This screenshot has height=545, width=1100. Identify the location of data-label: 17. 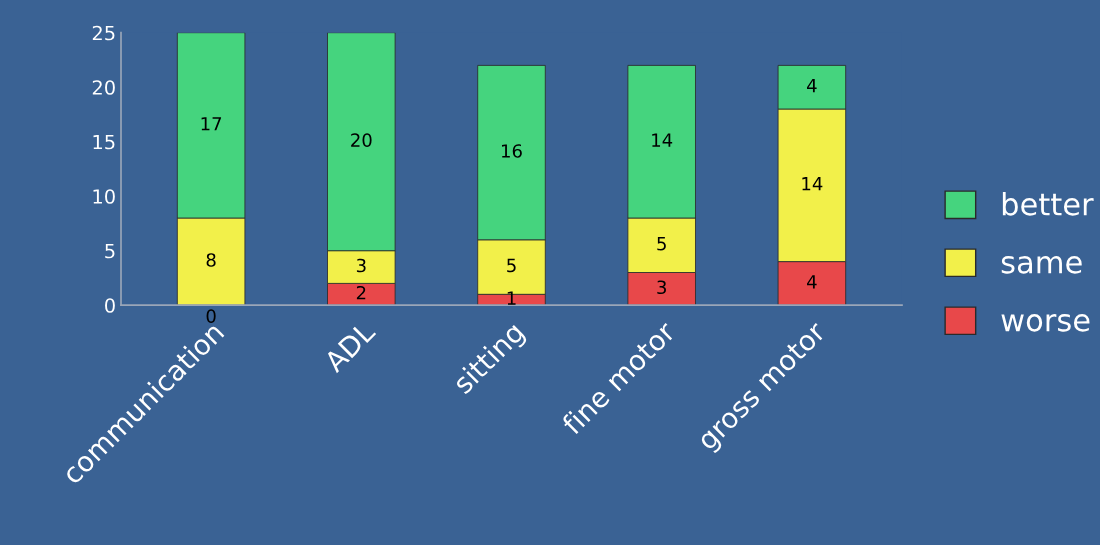
(211, 124).